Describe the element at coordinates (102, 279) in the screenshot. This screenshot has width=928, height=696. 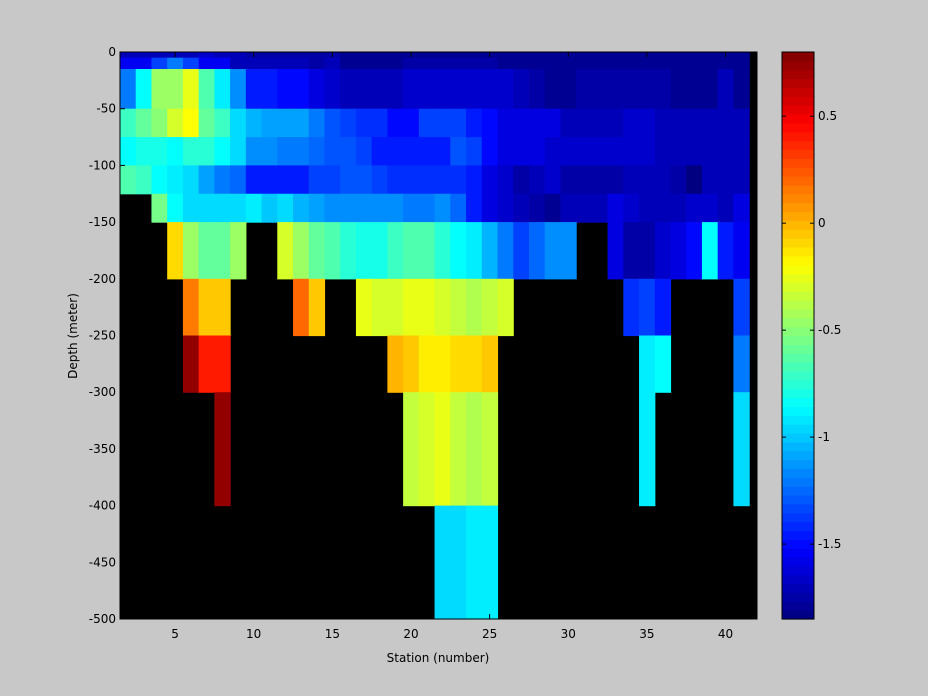
I see `y-tick-label: -200` at that location.